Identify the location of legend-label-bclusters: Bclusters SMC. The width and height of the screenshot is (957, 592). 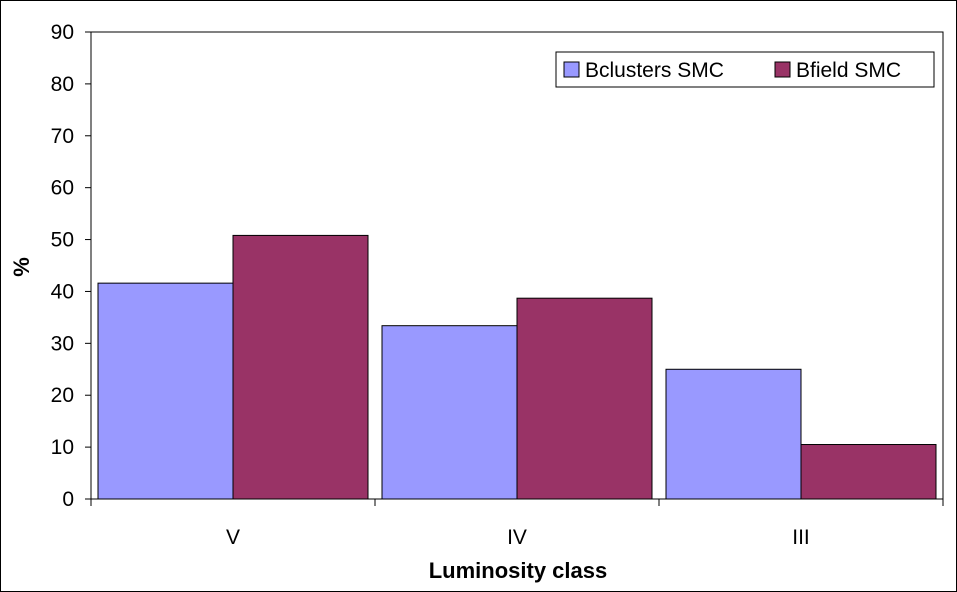
(654, 70).